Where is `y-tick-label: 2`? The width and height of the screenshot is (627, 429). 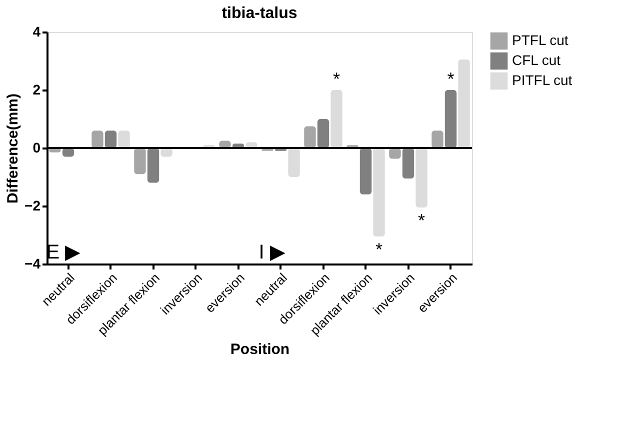 y-tick-label: 2 is located at coordinates (36, 90).